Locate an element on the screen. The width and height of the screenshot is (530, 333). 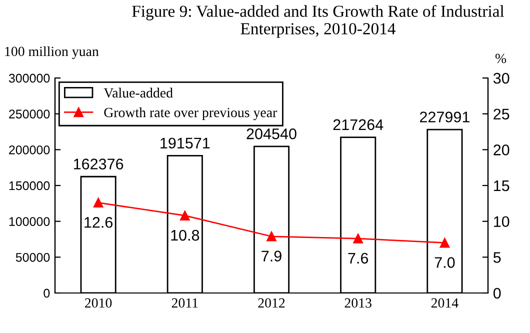
data-label: 7.6 is located at coordinates (358, 258).